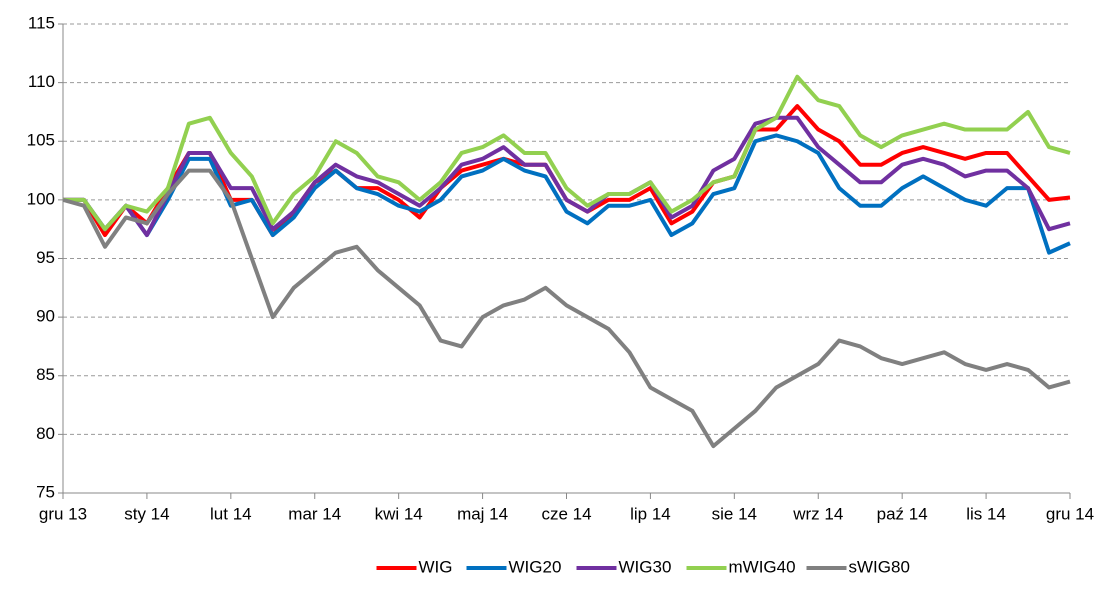 The image size is (1103, 591). What do you see at coordinates (902, 513) in the screenshot?
I see `x-tick-label: paź 14` at bounding box center [902, 513].